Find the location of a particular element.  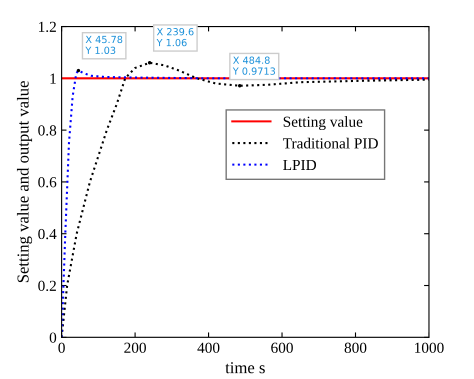

y-tick-label: 0 is located at coordinates (53, 337).